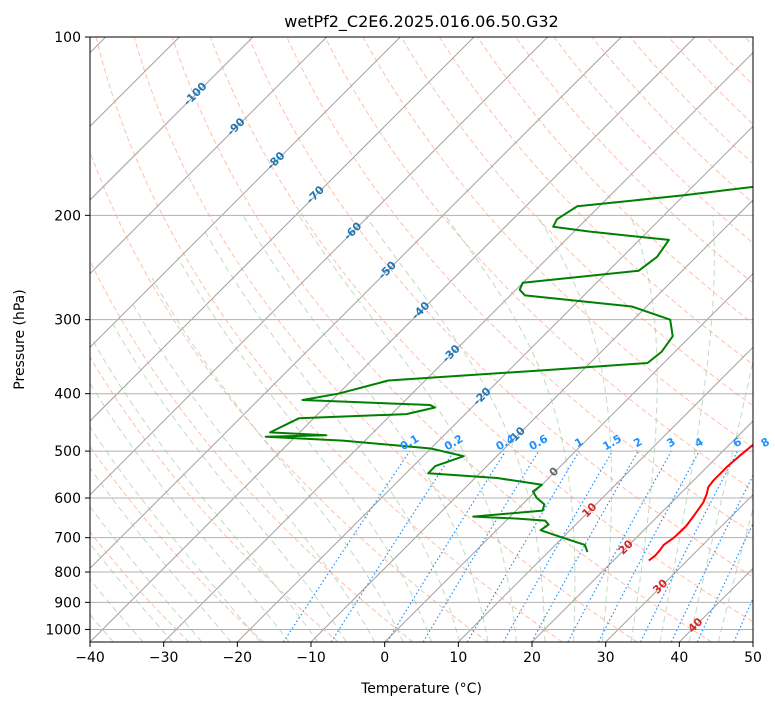 The image size is (775, 708). Describe the element at coordinates (679, 658) in the screenshot. I see `x-tick-label: 40` at that location.